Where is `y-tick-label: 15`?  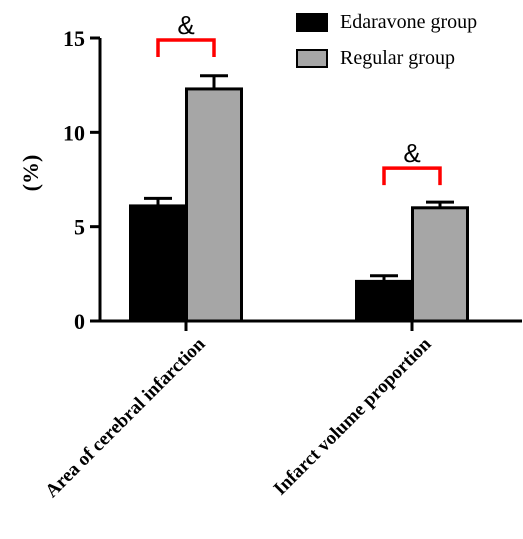
y-tick-label: 15 is located at coordinates (74, 38).